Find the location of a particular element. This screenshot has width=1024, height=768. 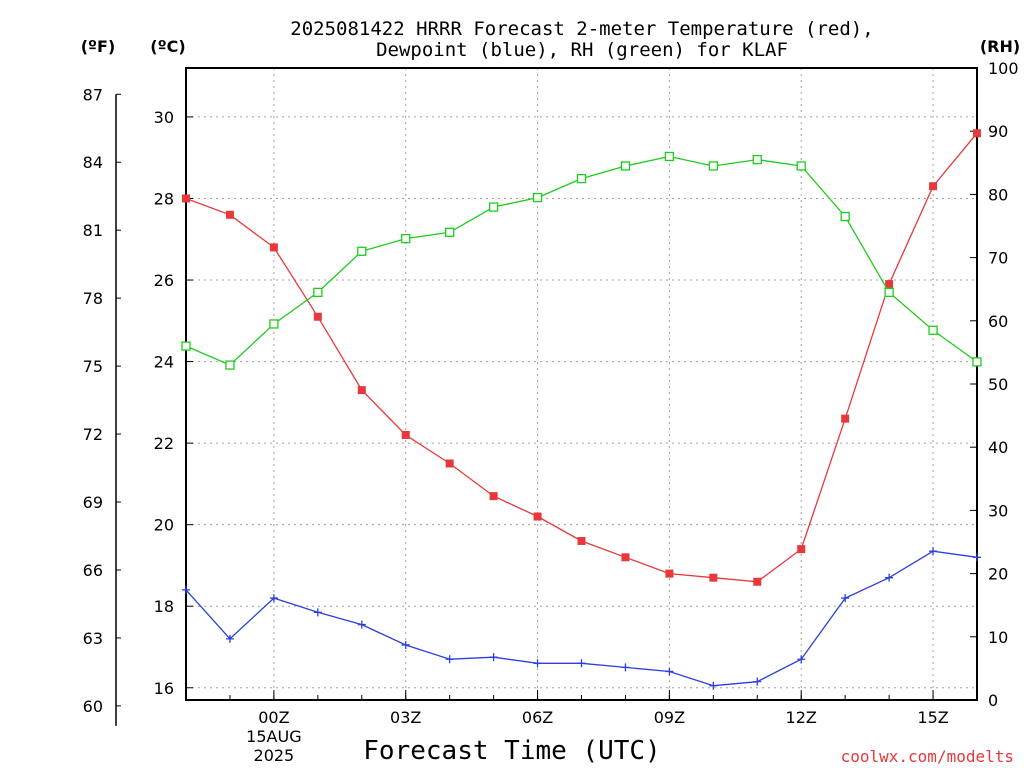

credit-text: coolwx.com/modelts is located at coordinates (927, 756).